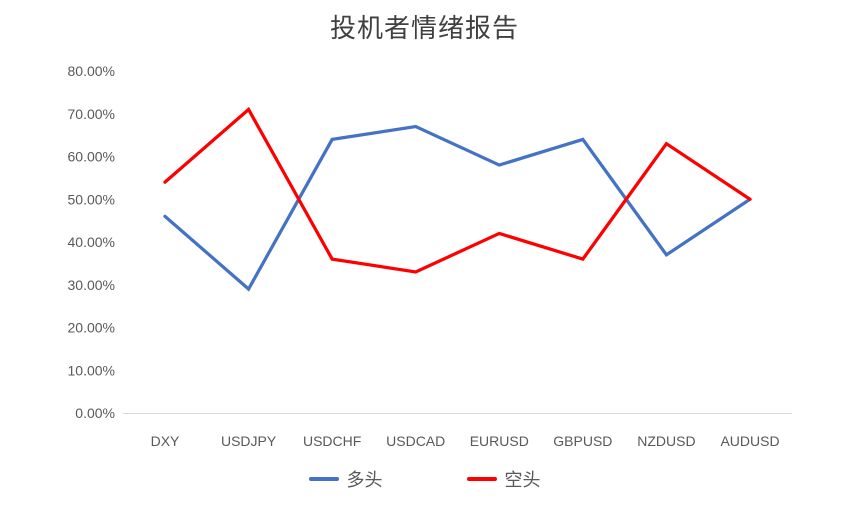 This screenshot has width=849, height=506. Describe the element at coordinates (364, 480) in the screenshot. I see `legend-label-long: 多头` at that location.